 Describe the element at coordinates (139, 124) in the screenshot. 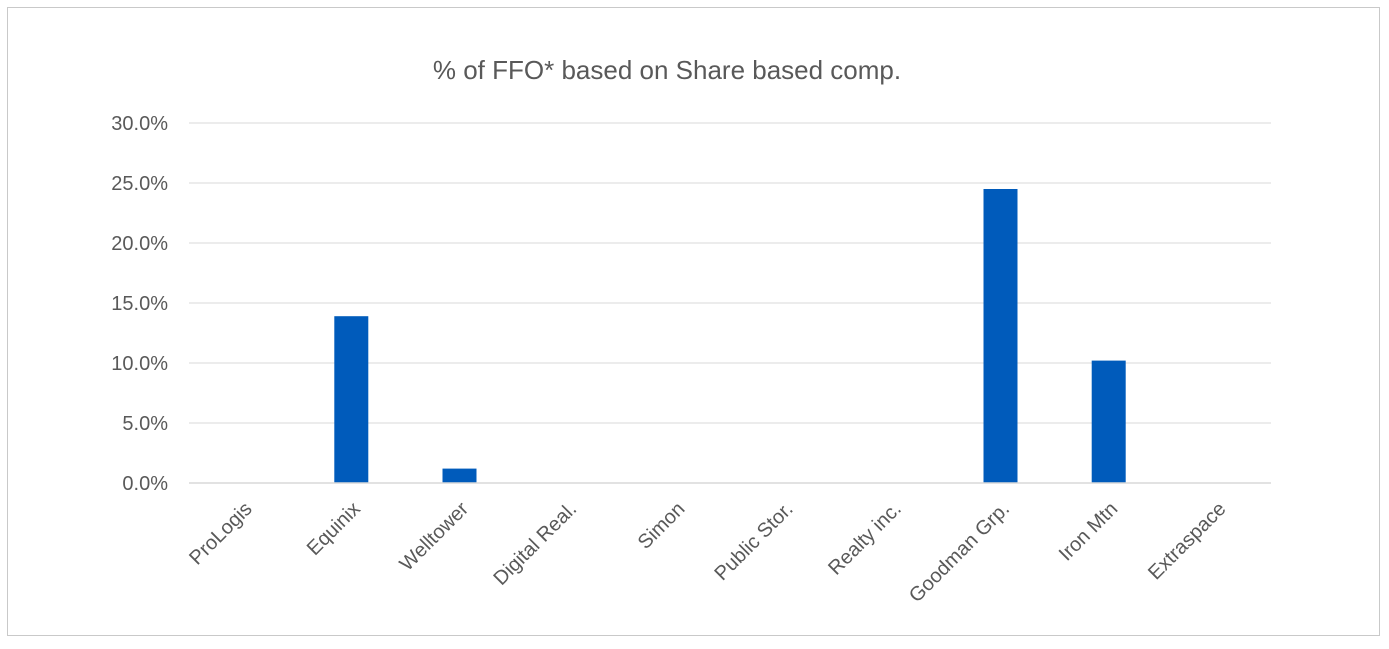

I see `y-tick-label: 30.0%` at that location.